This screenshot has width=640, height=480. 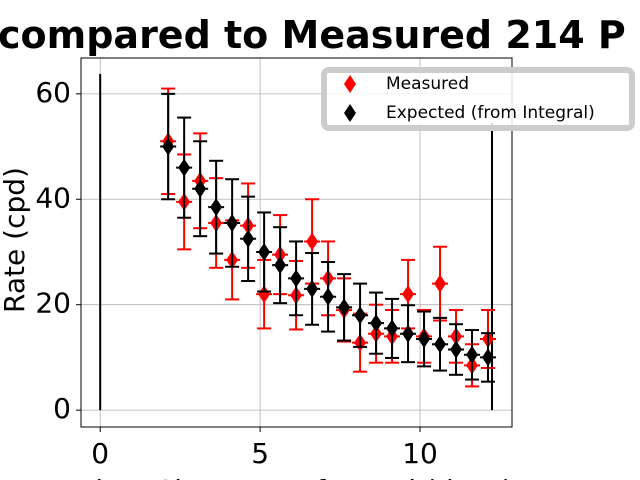 I want to click on legend-label: Measured, so click(x=427, y=84).